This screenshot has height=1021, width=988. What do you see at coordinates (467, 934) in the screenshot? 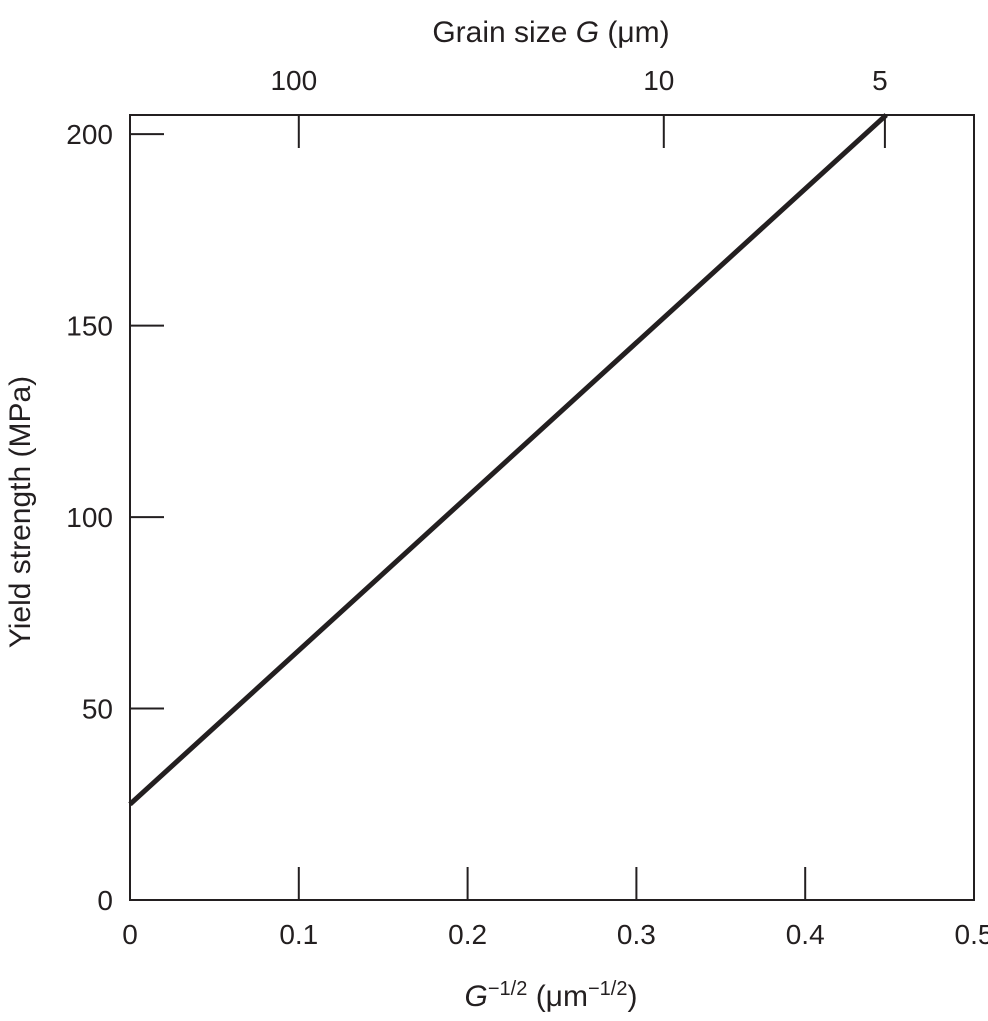
I see `x-tick-label: 0.2` at bounding box center [467, 934].